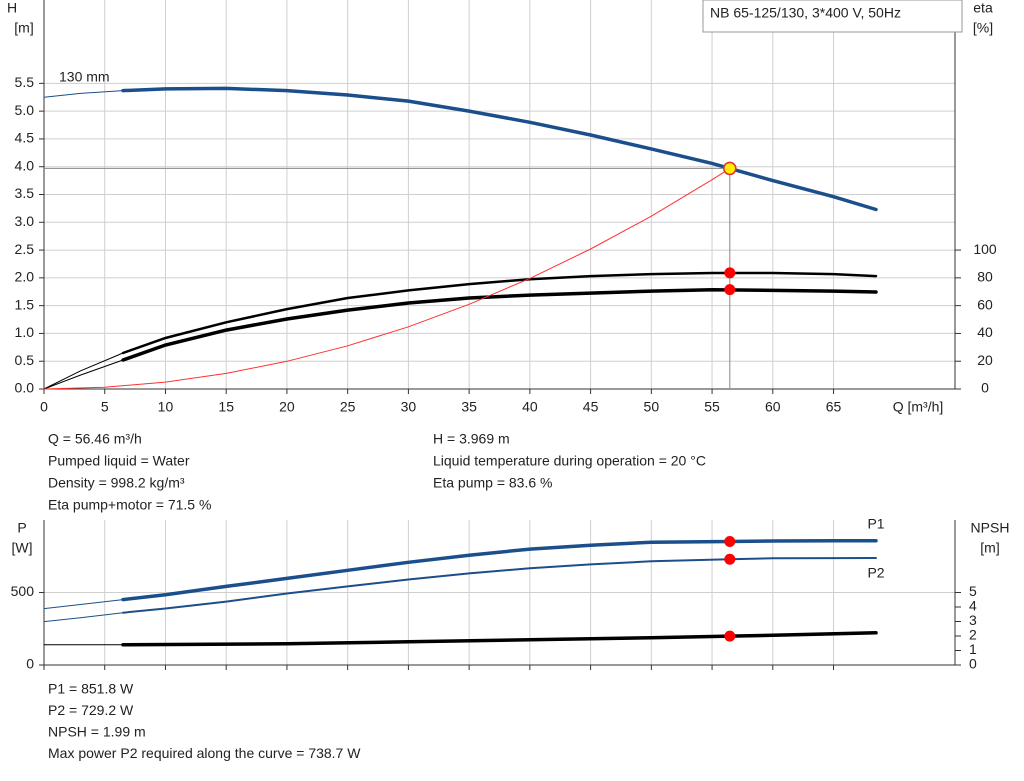 This screenshot has height=781, width=1024. Describe the element at coordinates (983, 8) in the screenshot. I see `y2-axis-label: eta` at that location.